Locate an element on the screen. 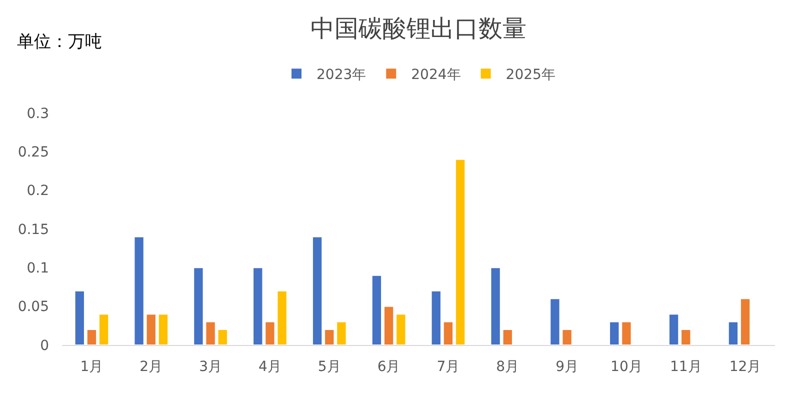  x-tick-label: 9月 is located at coordinates (567, 366).